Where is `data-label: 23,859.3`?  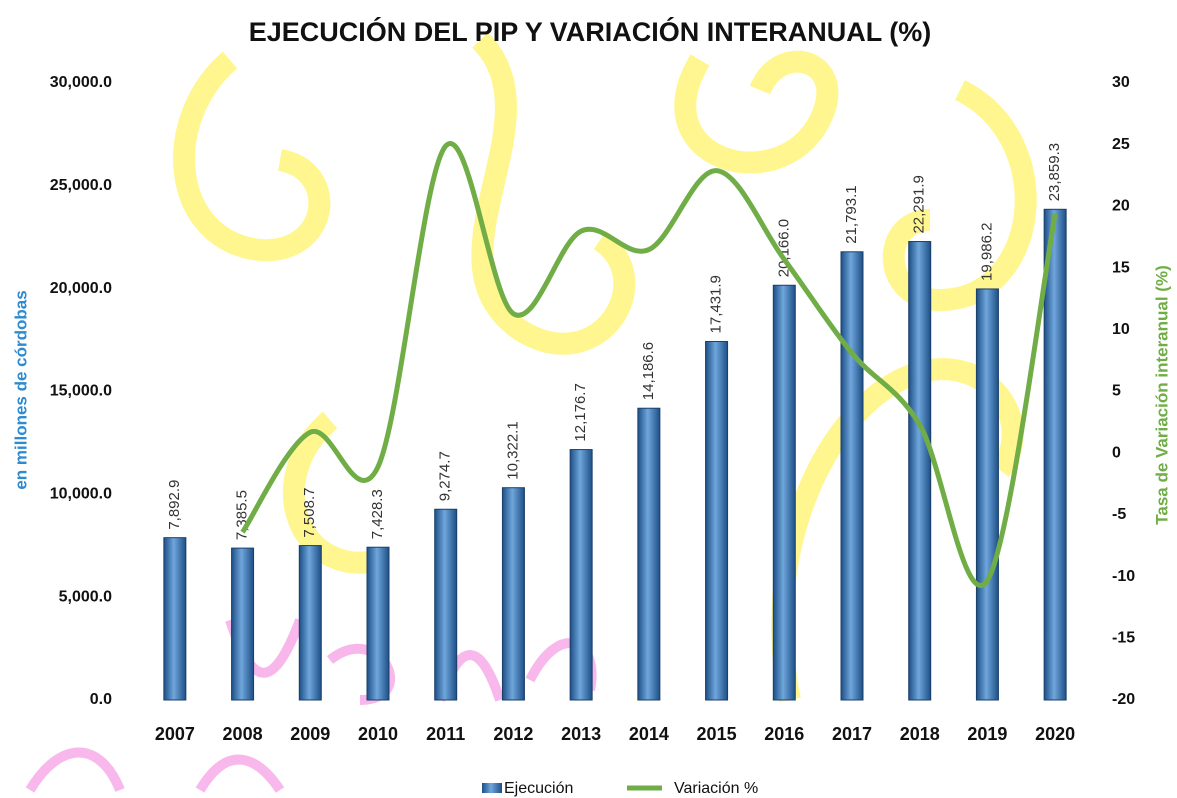
data-label: 23,859.3 is located at coordinates (1054, 172).